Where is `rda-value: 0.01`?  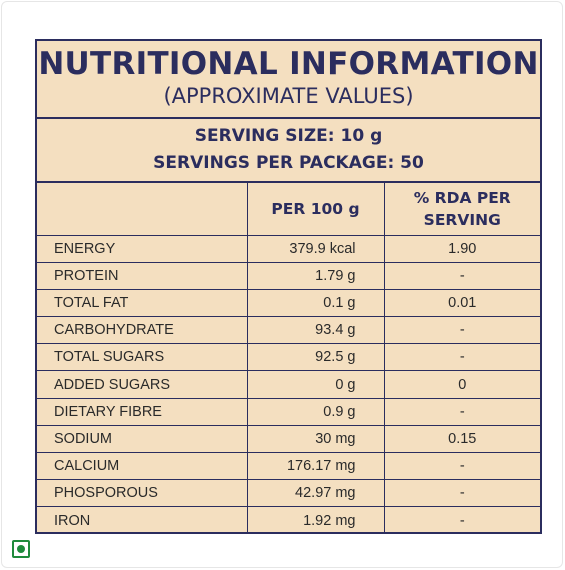
rda-value: 0.01 is located at coordinates (461, 303).